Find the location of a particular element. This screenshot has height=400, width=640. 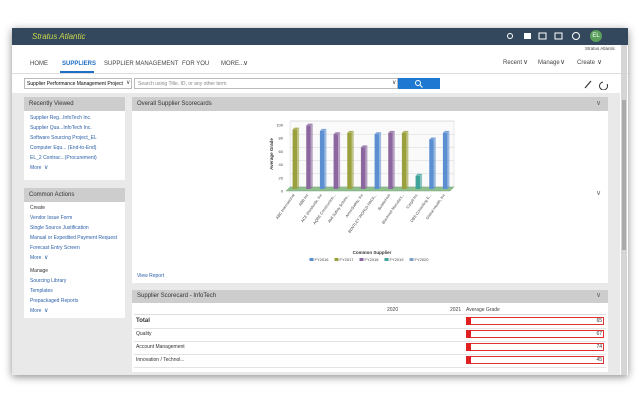

grade-value: 65 is located at coordinates (599, 321).